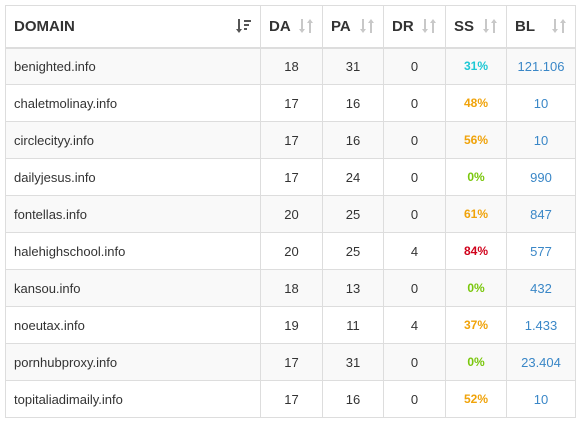 Image resolution: width=580 pixels, height=424 pixels. Describe the element at coordinates (476, 251) in the screenshot. I see `ss-cell: 84%` at that location.